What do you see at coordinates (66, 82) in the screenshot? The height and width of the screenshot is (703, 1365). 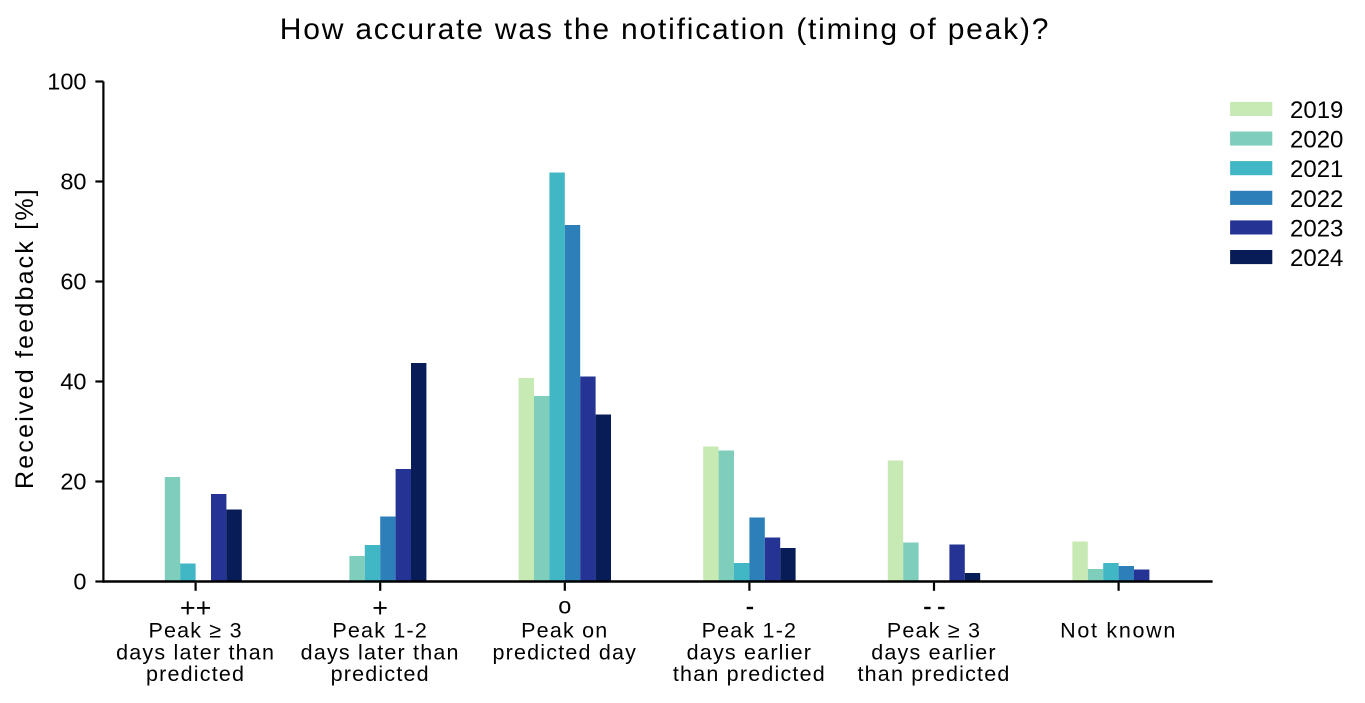 I see `svg-text: 100` at bounding box center [66, 82].